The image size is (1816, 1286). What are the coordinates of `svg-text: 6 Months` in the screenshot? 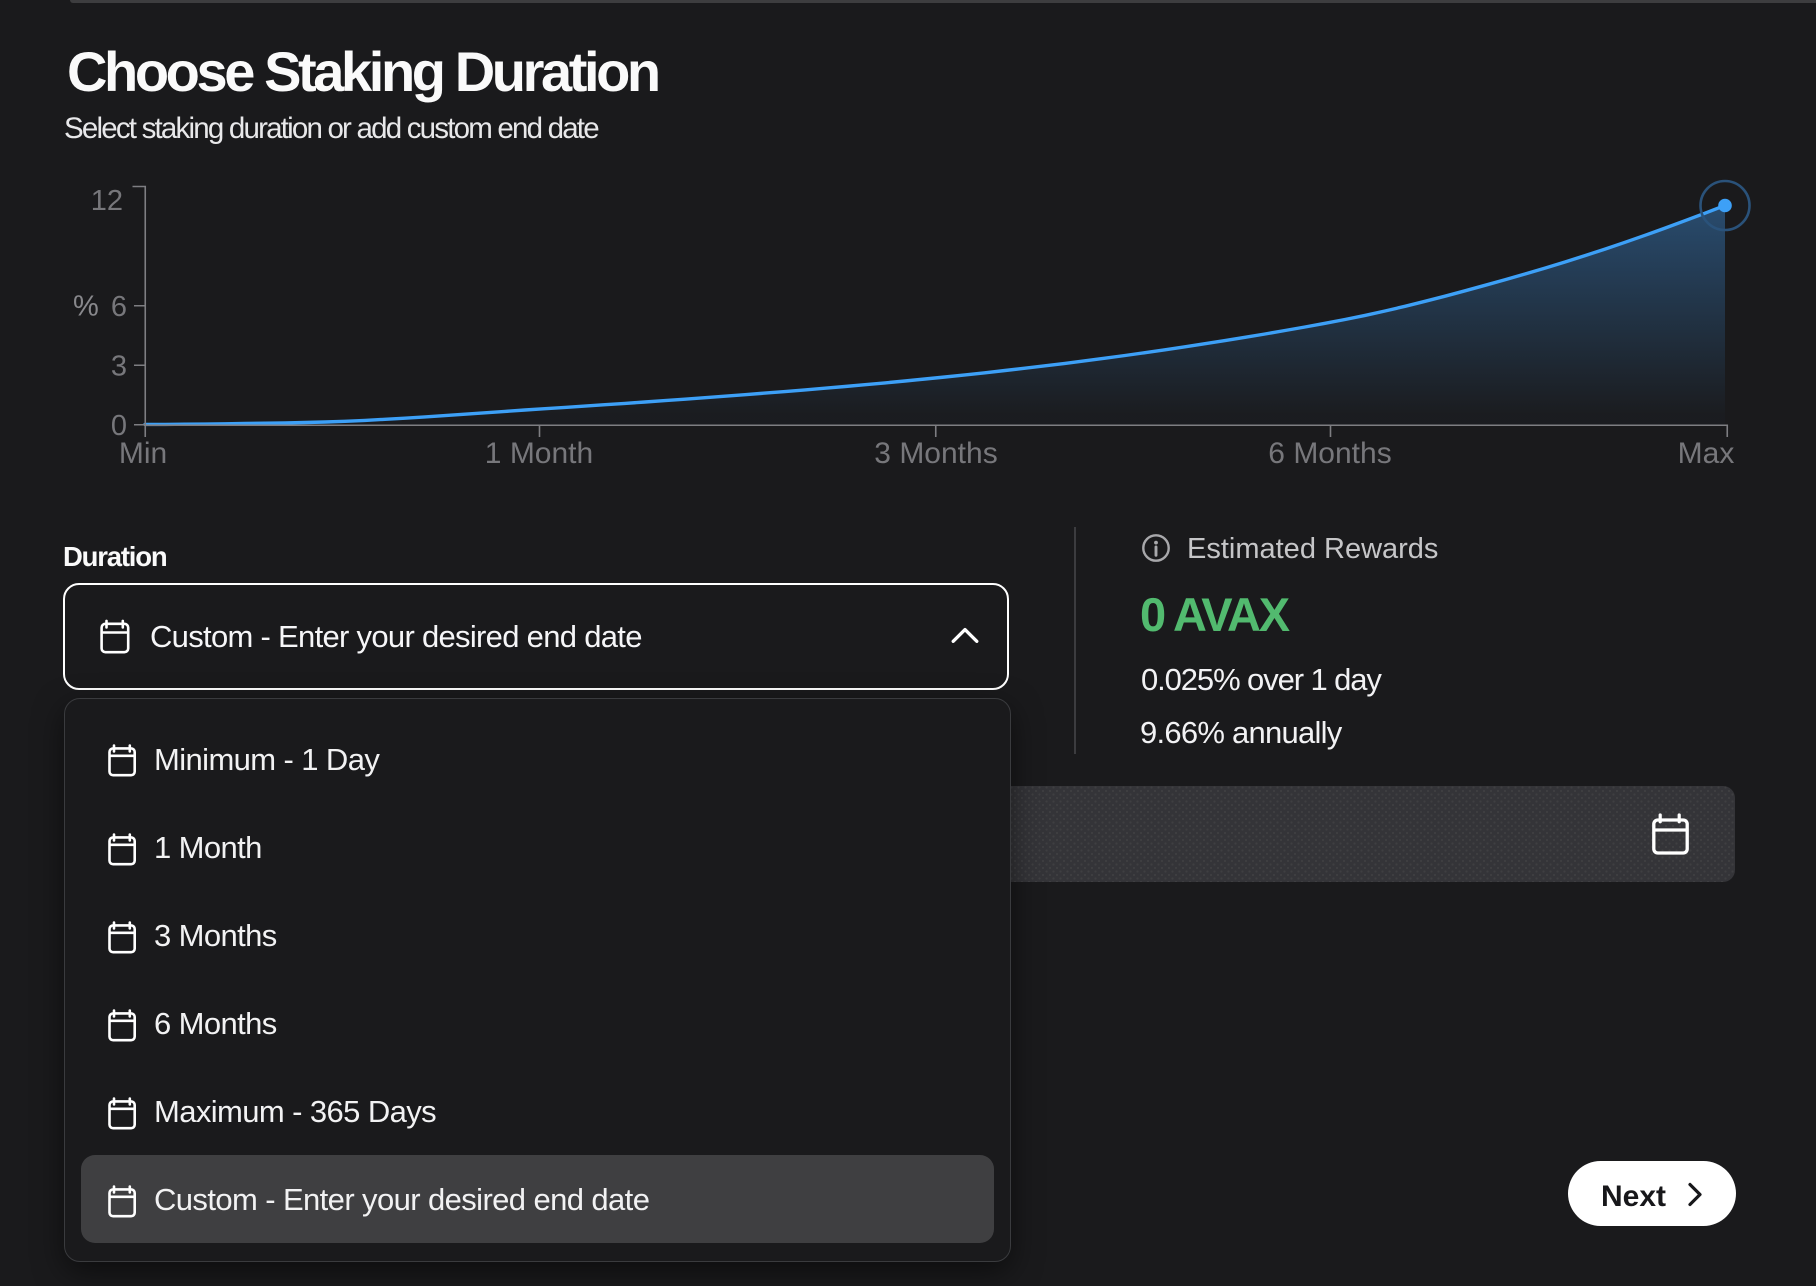 It's located at (1329, 453).